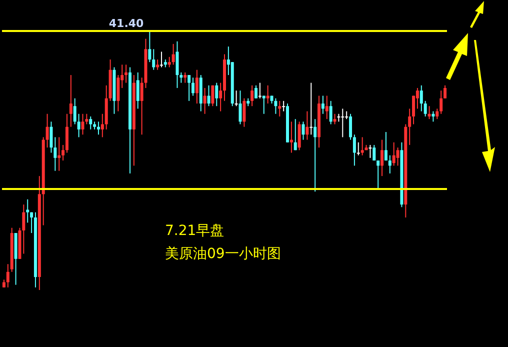 The image size is (508, 347). Describe the element at coordinates (223, 254) in the screenshot. I see `annotation: 美原油09一小时图` at that location.